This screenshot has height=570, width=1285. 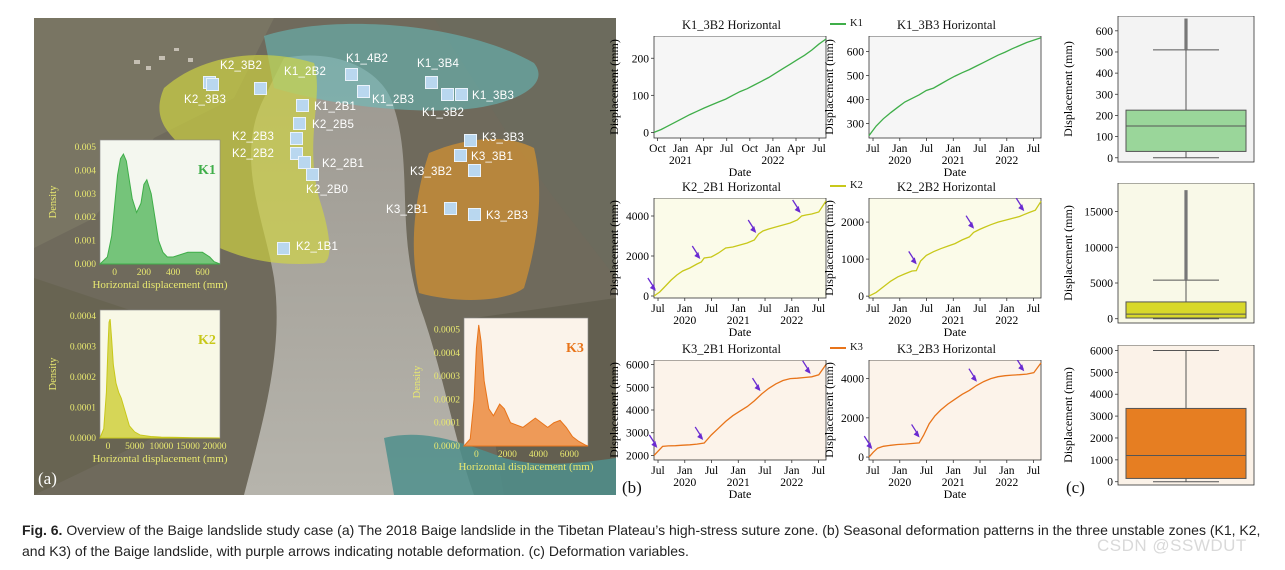 What do you see at coordinates (637, 388) in the screenshot?
I see `ytick-label: 5000` at bounding box center [637, 388].